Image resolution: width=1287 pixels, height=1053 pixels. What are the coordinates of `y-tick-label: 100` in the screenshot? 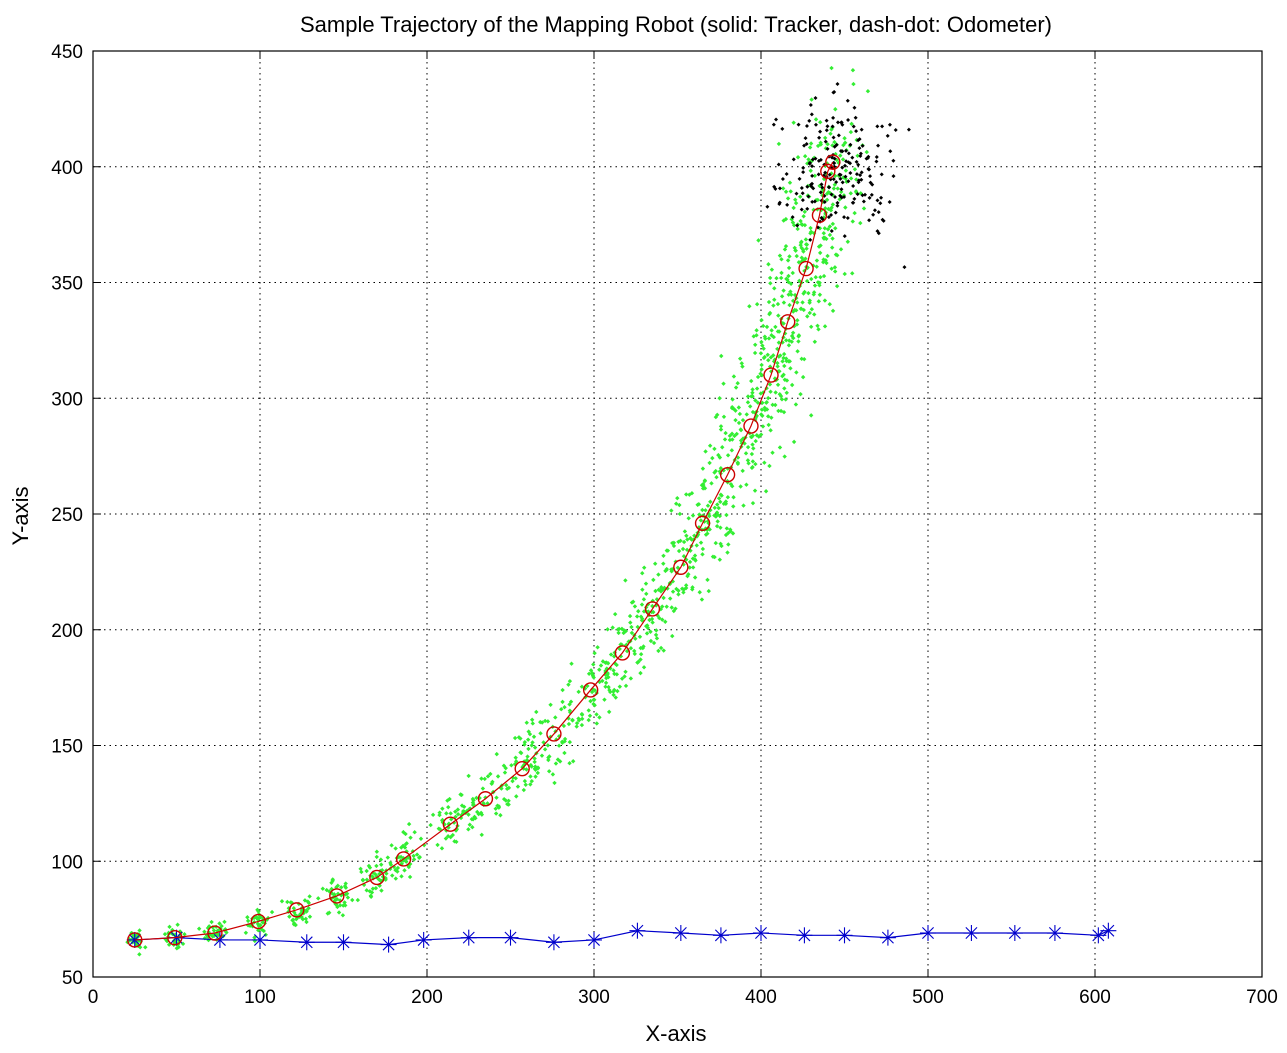 It's located at (67, 862).